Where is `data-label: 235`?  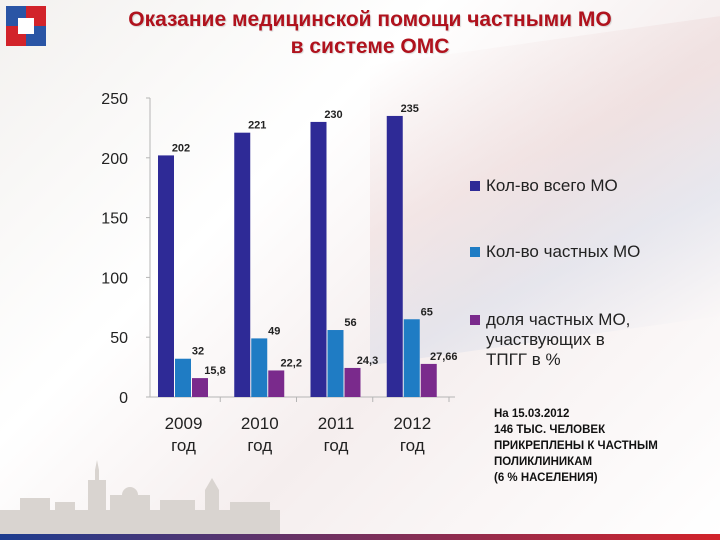 data-label: 235 is located at coordinates (410, 109).